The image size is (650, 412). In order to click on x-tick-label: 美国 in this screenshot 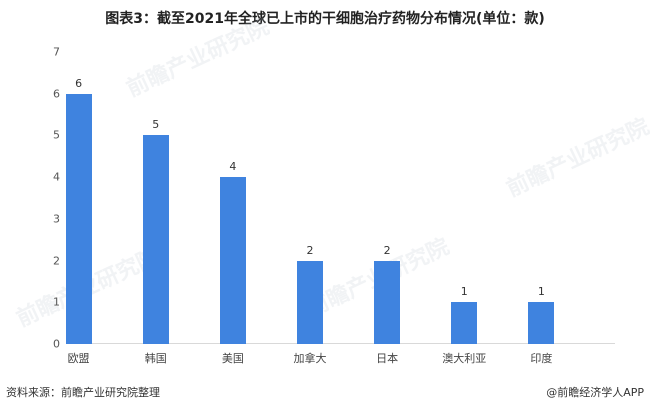, I will do `click(232, 358)`.